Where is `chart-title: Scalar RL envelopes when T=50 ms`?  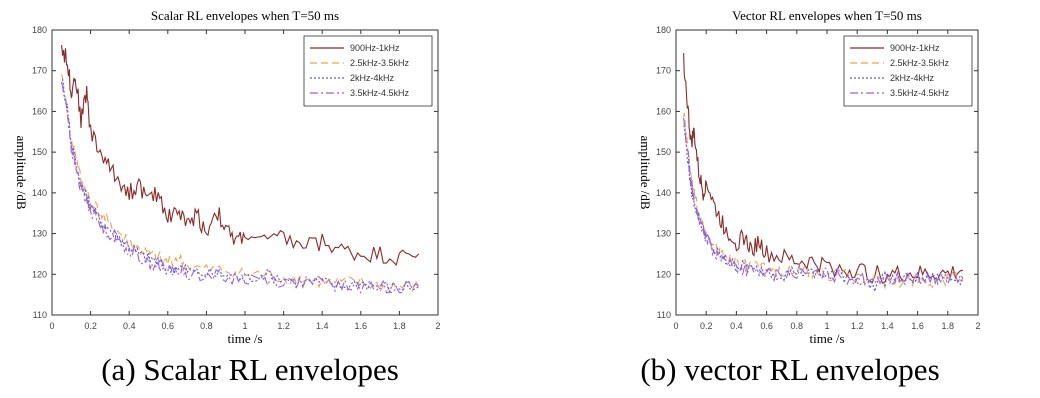
chart-title: Scalar RL envelopes when T=50 ms is located at coordinates (245, 15).